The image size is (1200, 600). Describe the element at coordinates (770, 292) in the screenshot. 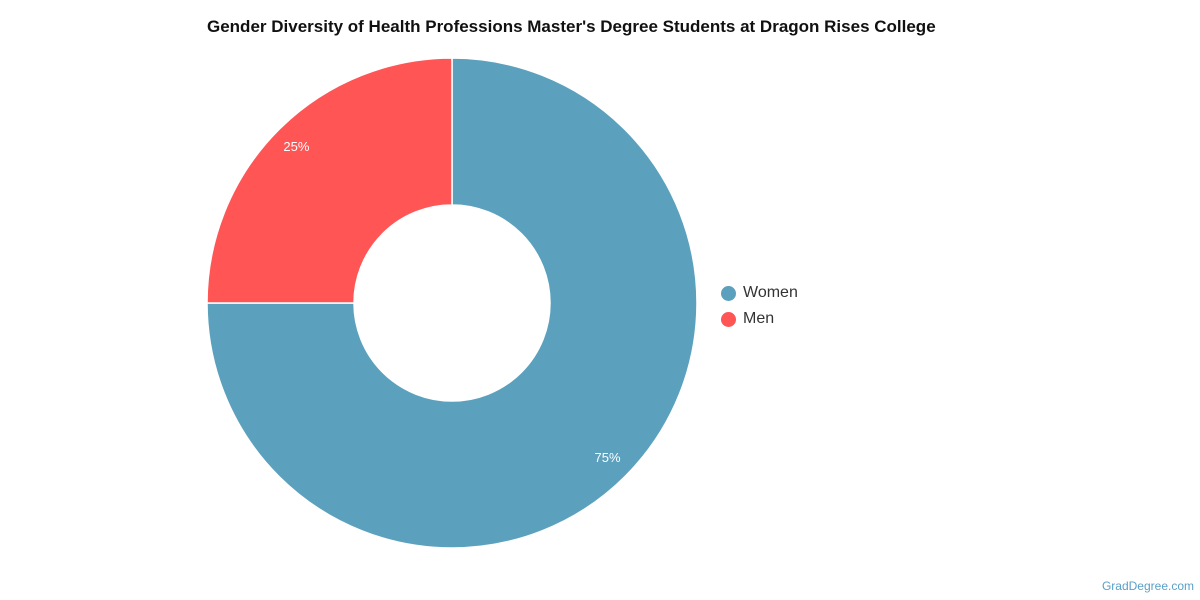

I see `legend-label-women: Women` at that location.